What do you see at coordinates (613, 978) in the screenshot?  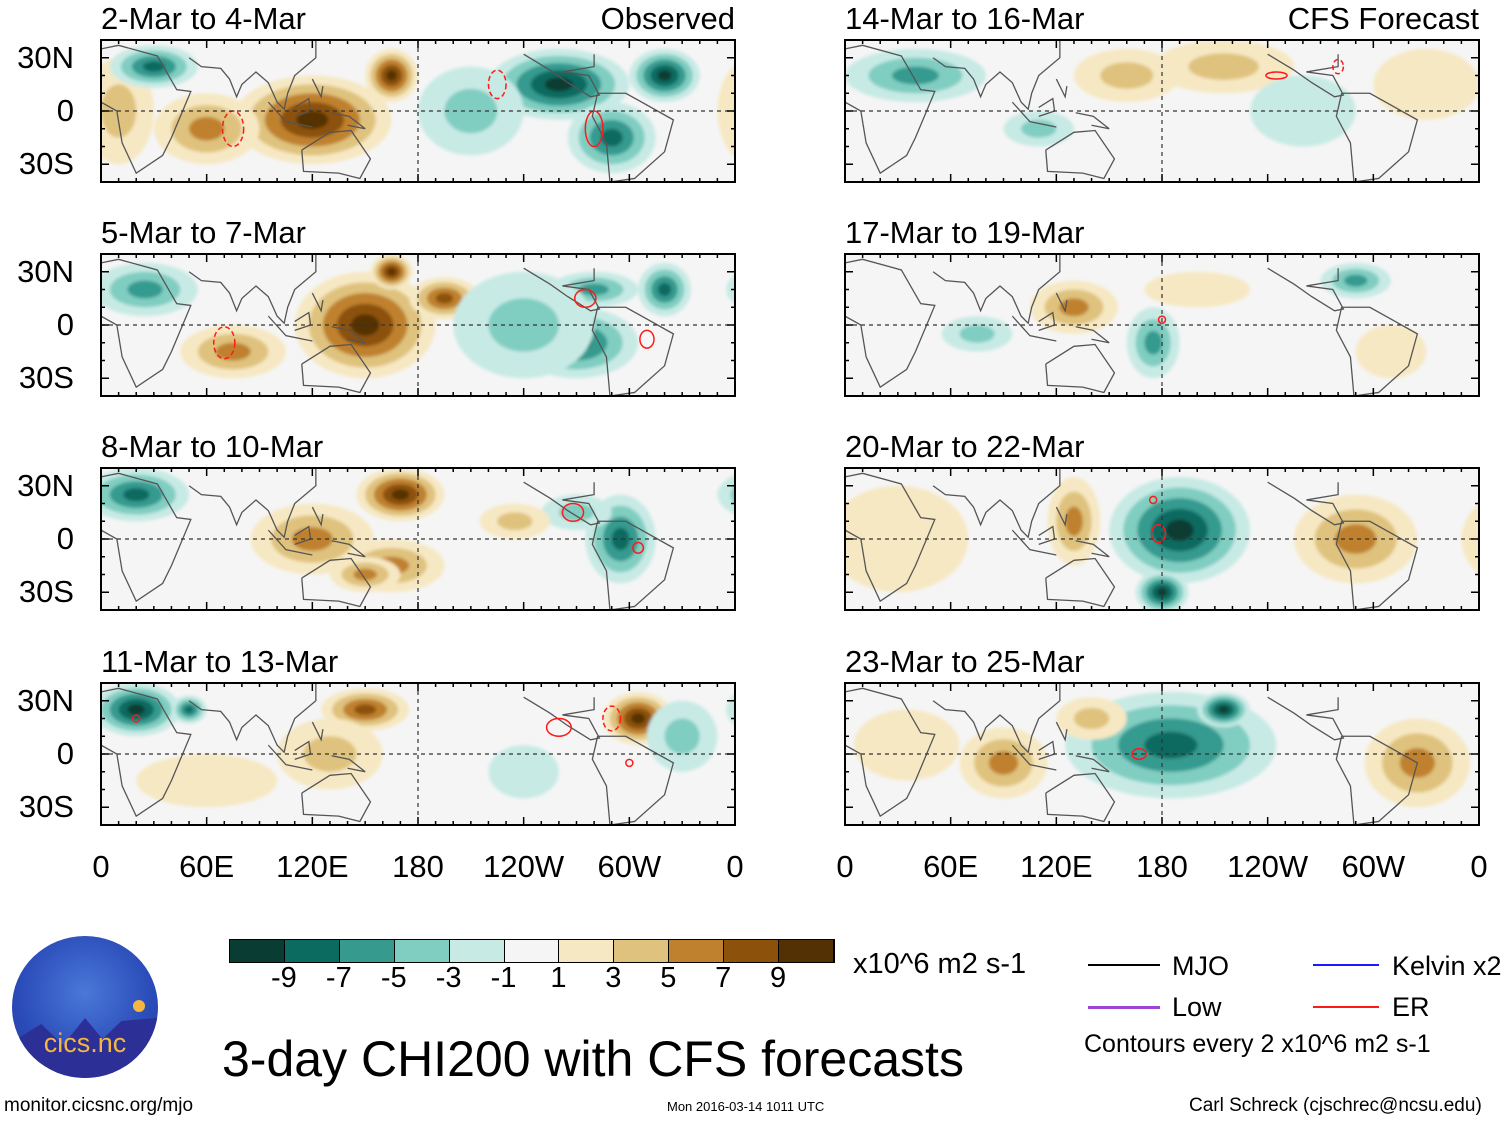 I see `colorbar-tick-label: 3` at bounding box center [613, 978].